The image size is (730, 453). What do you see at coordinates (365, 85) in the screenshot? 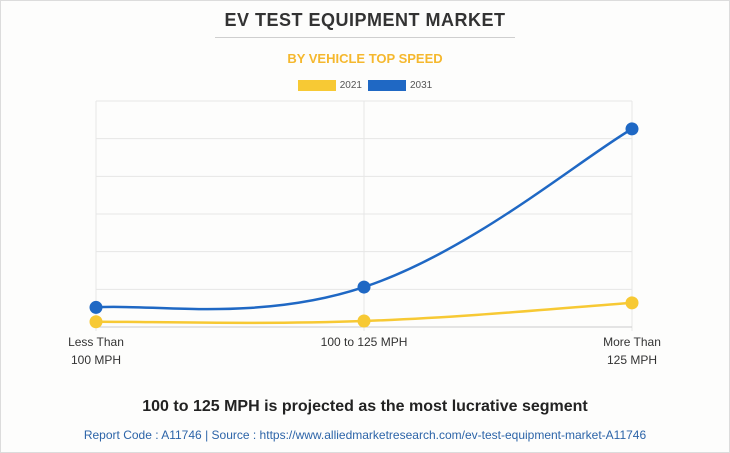
I see `chart-legend: 2021 2031` at bounding box center [365, 85].